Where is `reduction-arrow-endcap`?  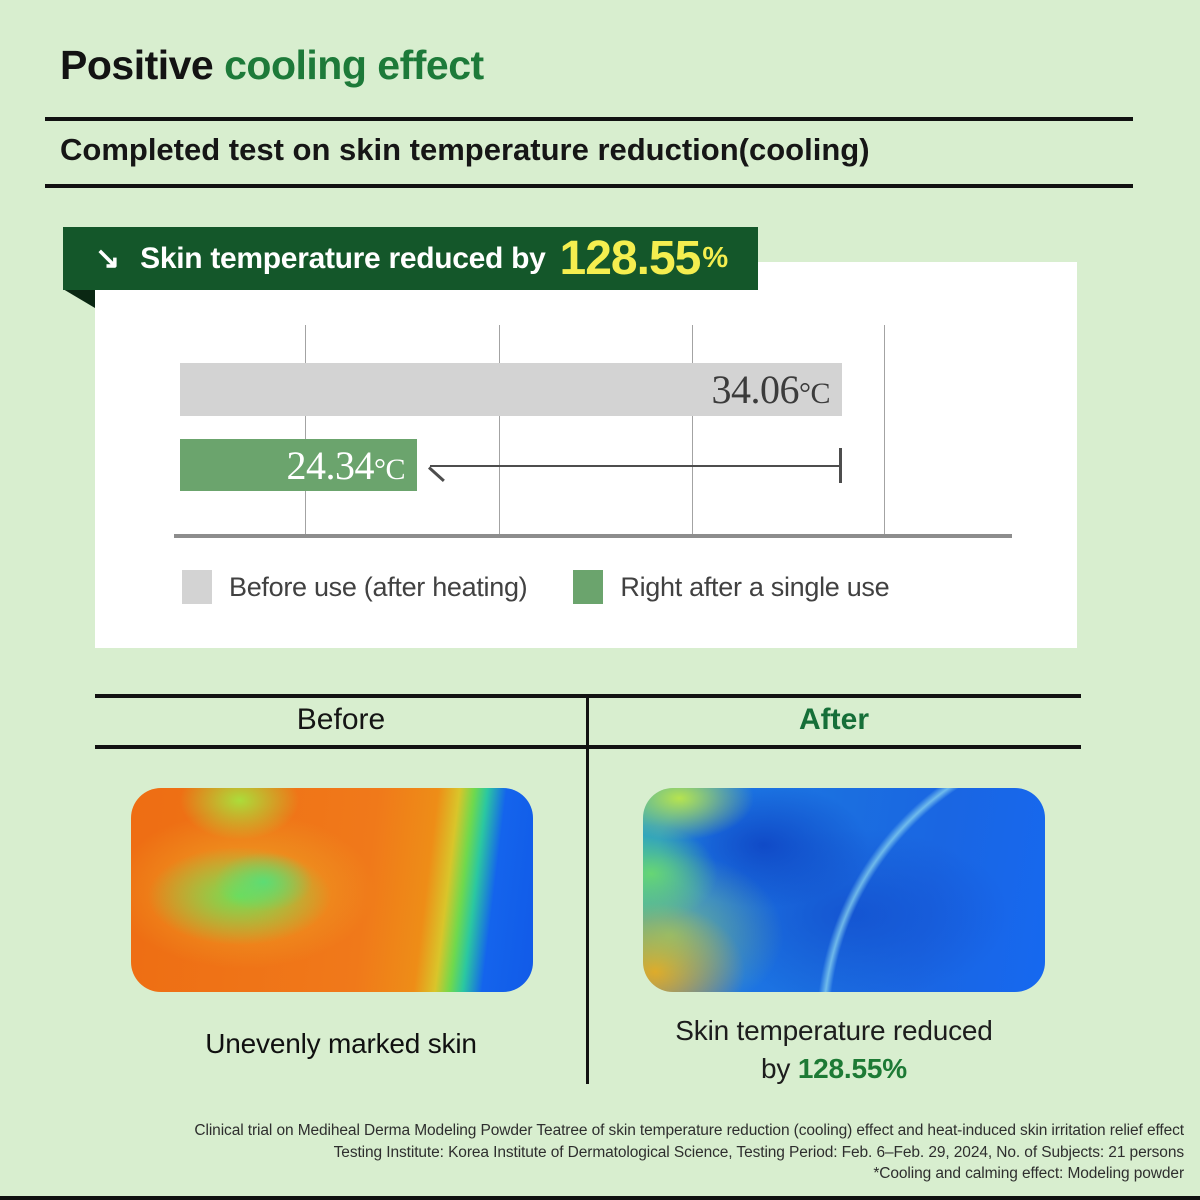 reduction-arrow-endcap is located at coordinates (840, 465).